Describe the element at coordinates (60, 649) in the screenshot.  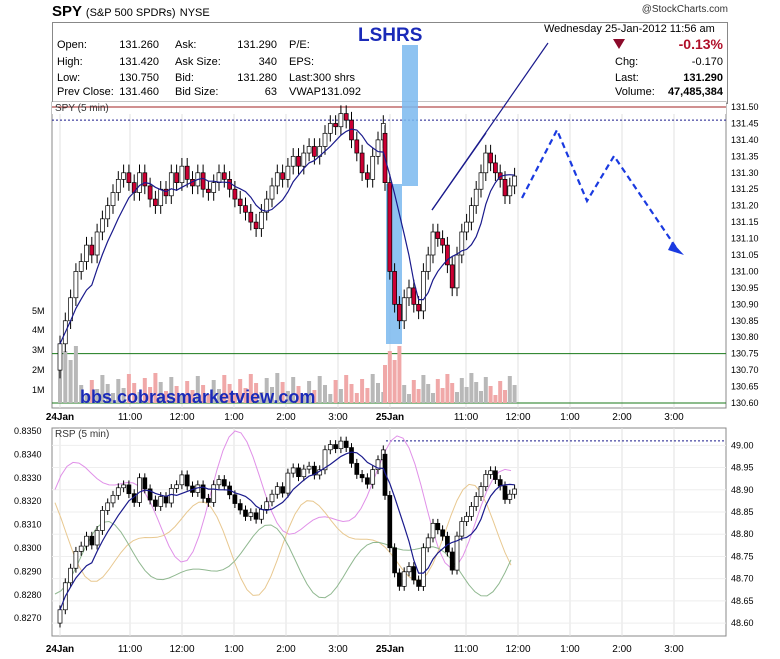
I see `rsp-x-tick-label: 24Jan` at that location.